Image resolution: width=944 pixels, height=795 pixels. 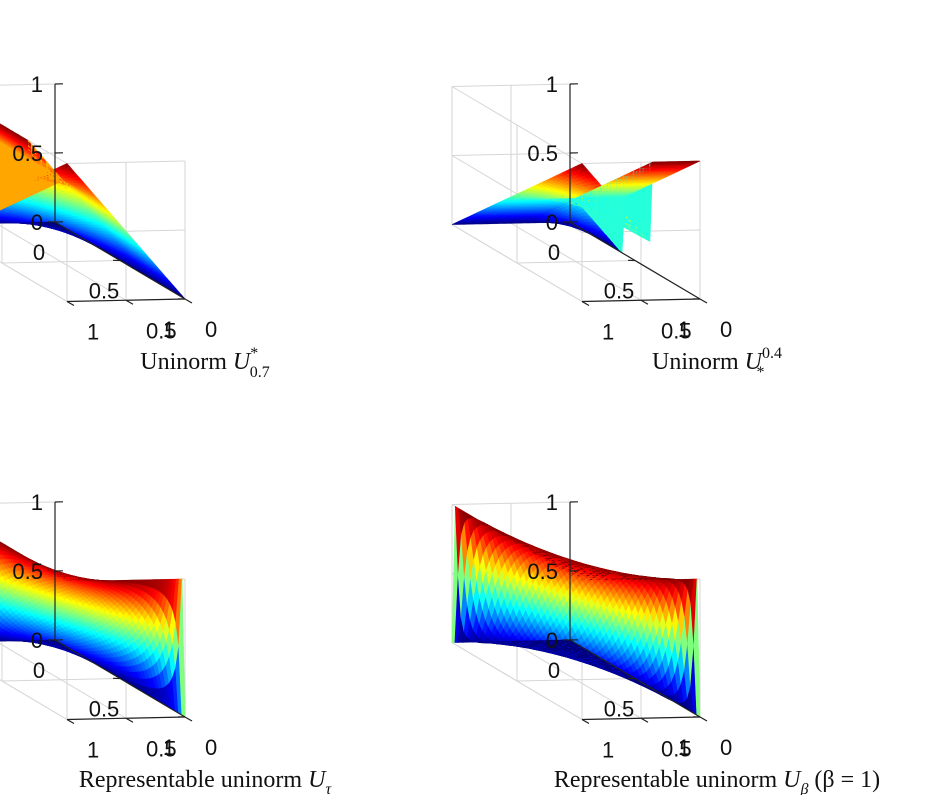 What do you see at coordinates (126, 162) in the screenshot?
I see `right-wall-edge` at bounding box center [126, 162].